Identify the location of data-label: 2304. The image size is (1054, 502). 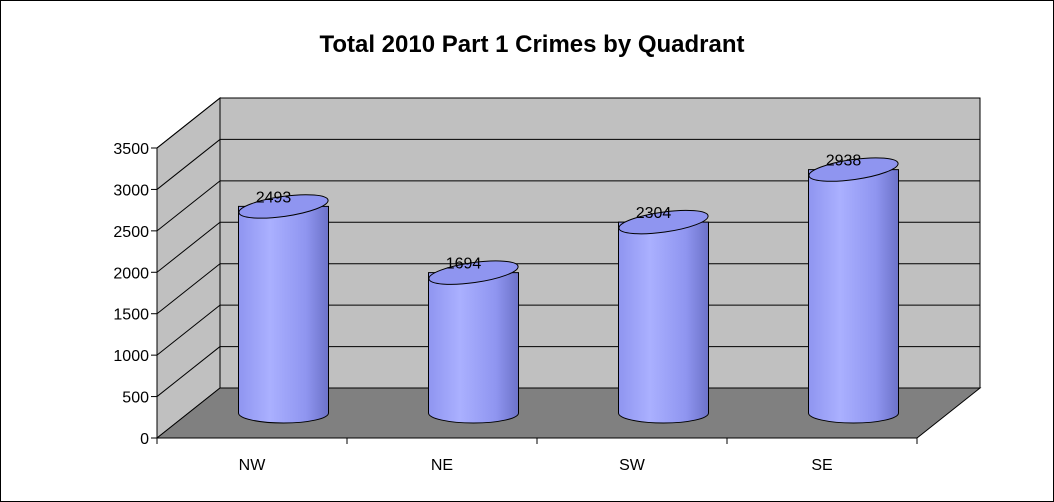
(654, 213).